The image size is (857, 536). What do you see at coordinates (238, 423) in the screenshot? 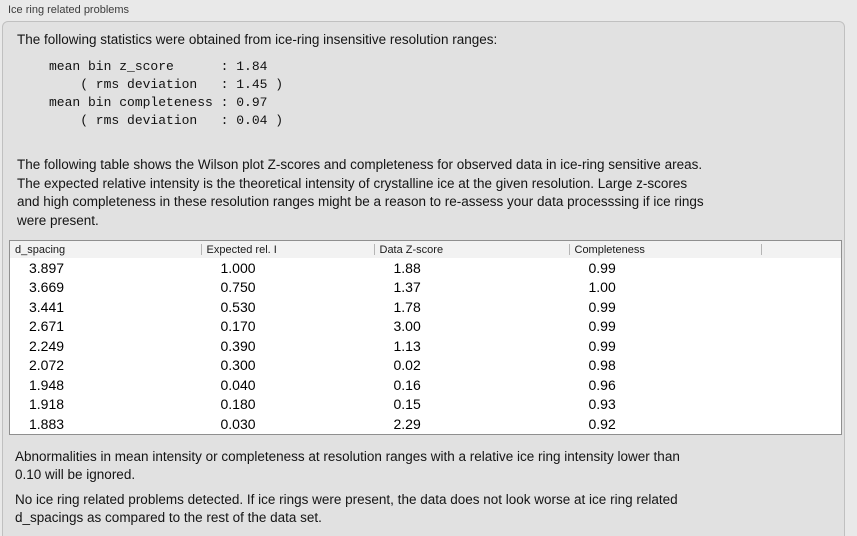
I see `table-cell: 0.030` at bounding box center [238, 423].